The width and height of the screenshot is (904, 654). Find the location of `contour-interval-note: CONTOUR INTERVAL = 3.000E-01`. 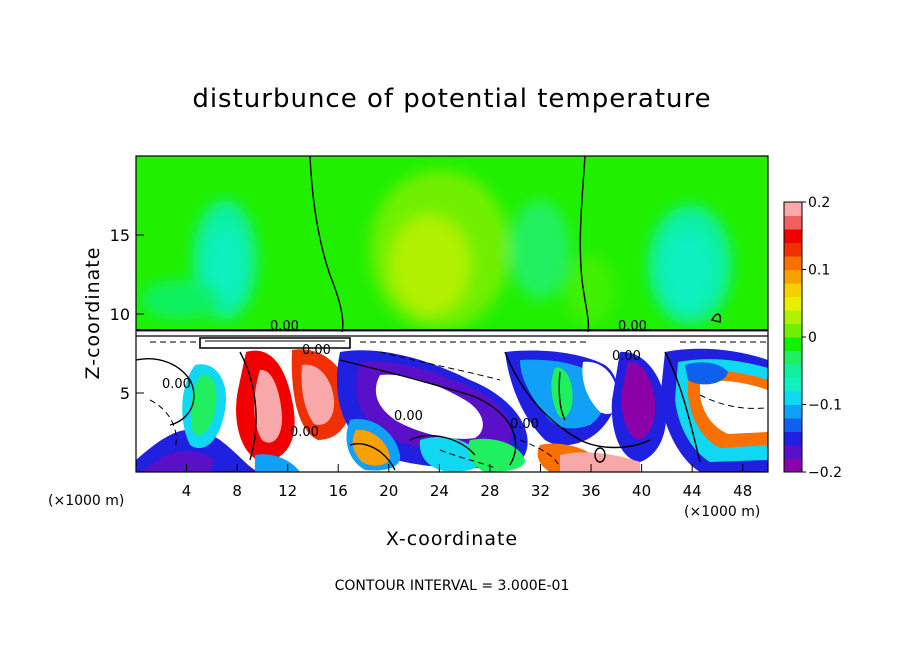

contour-interval-note: CONTOUR INTERVAL = 3.000E-01 is located at coordinates (452, 586).